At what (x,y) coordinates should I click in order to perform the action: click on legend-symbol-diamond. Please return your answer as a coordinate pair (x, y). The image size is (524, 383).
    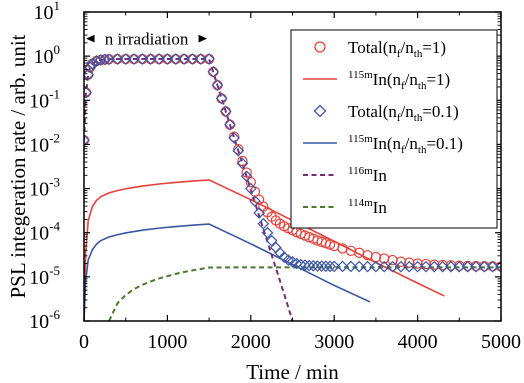
    Looking at the image, I should click on (320, 111).